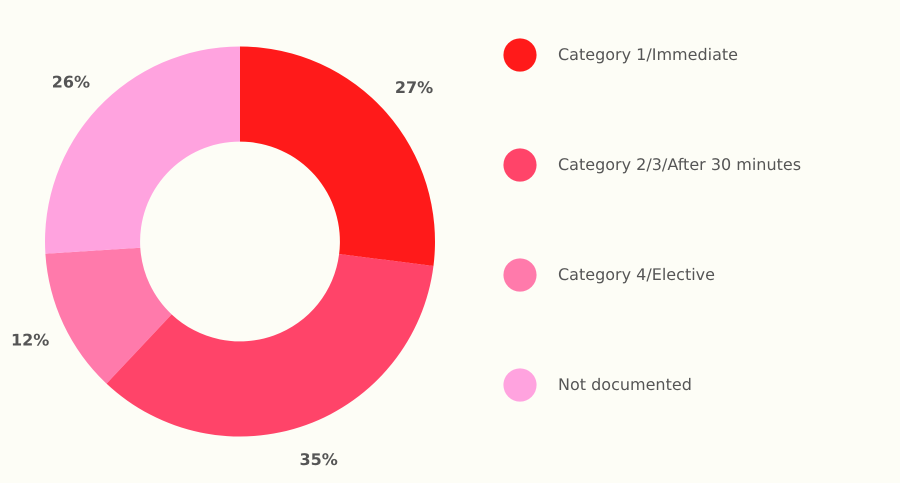 Image resolution: width=907 pixels, height=483 pixels. I want to click on legend-label: Category 4/Elective, so click(636, 274).